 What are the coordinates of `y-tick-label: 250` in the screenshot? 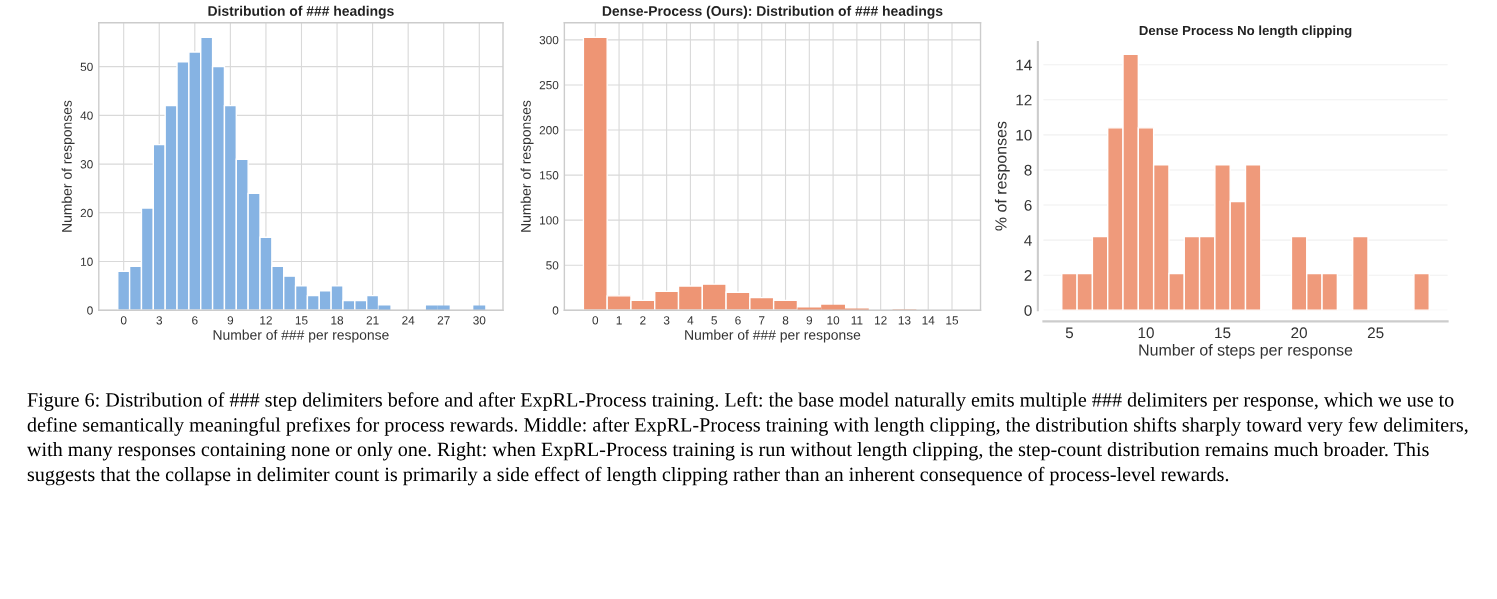 It's located at (549, 85).